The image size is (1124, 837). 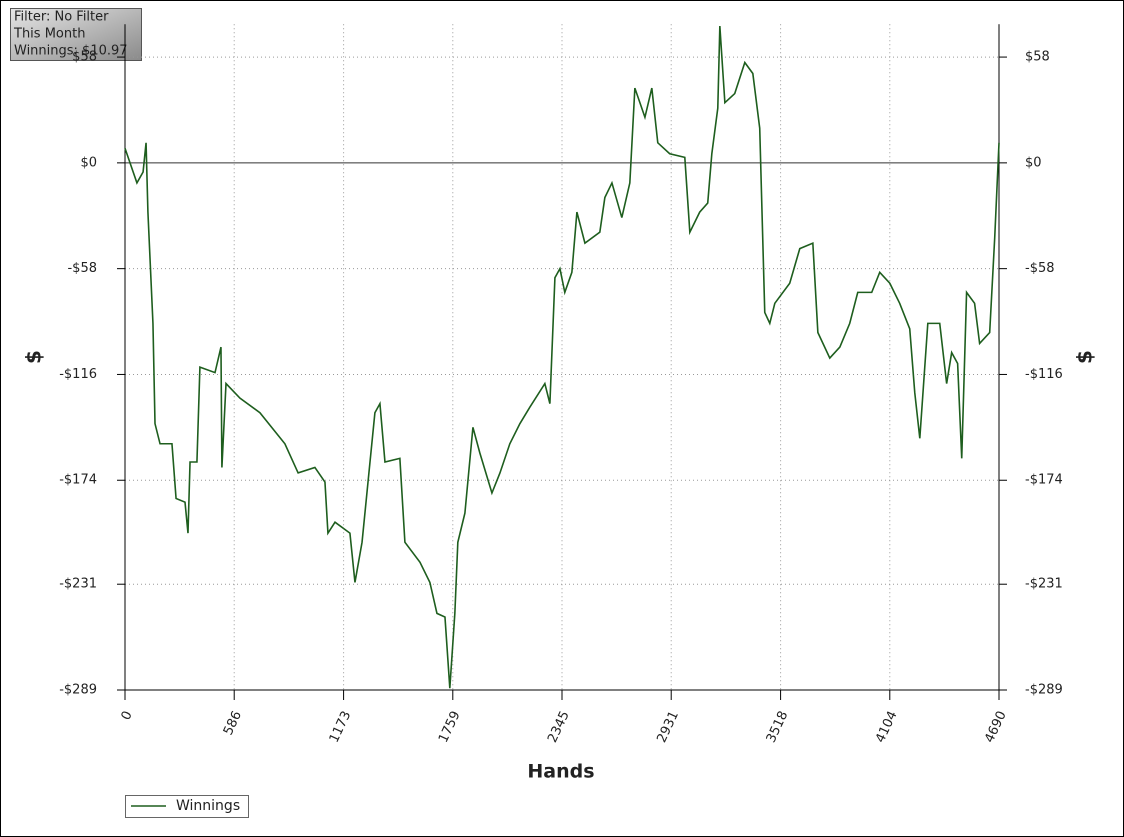 I want to click on y-tick-label: -$58, so click(x=82, y=268).